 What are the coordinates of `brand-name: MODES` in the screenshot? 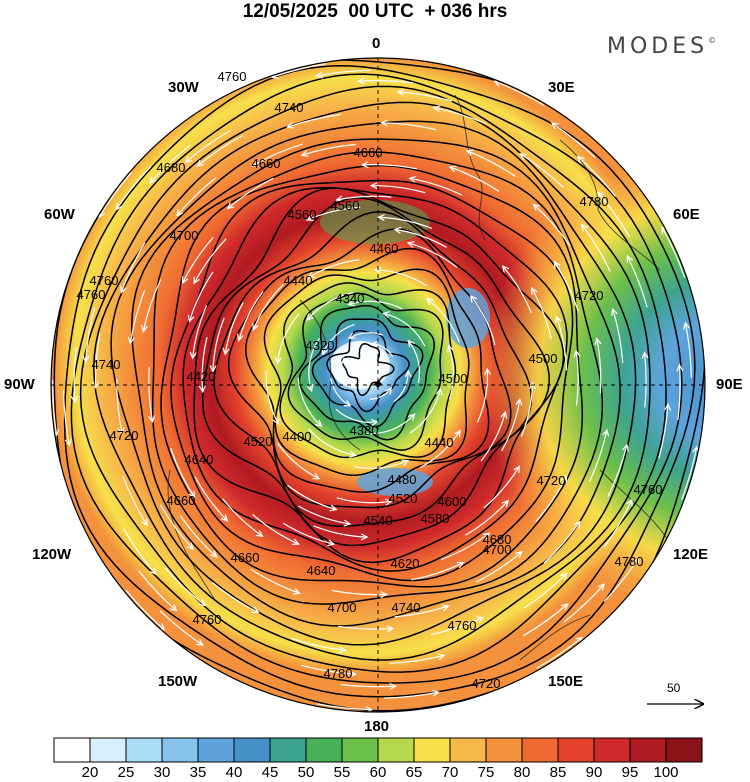 It's located at (658, 46).